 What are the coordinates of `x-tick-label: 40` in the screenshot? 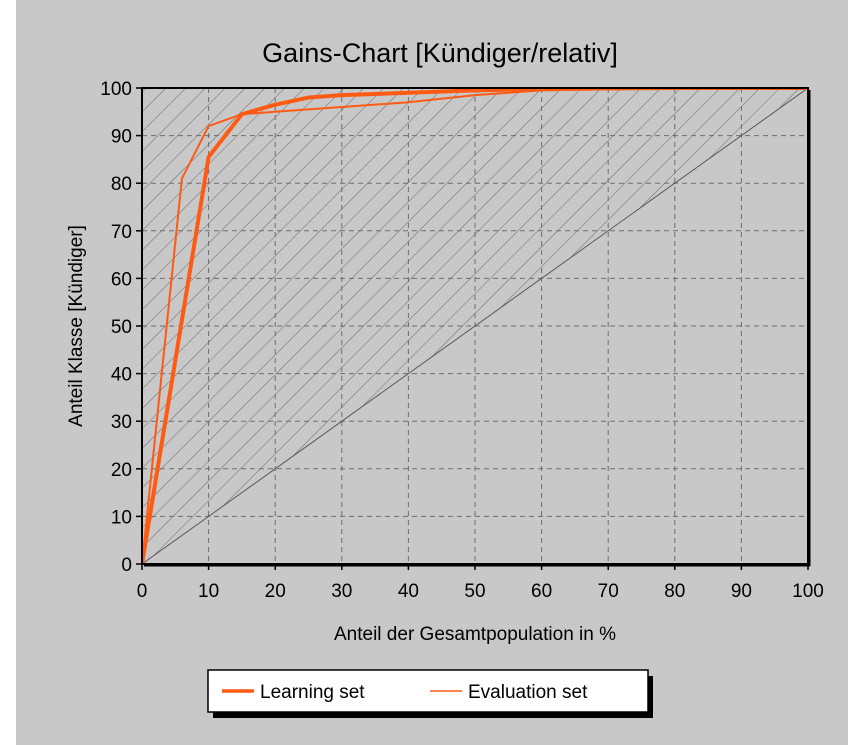 It's located at (408, 591).